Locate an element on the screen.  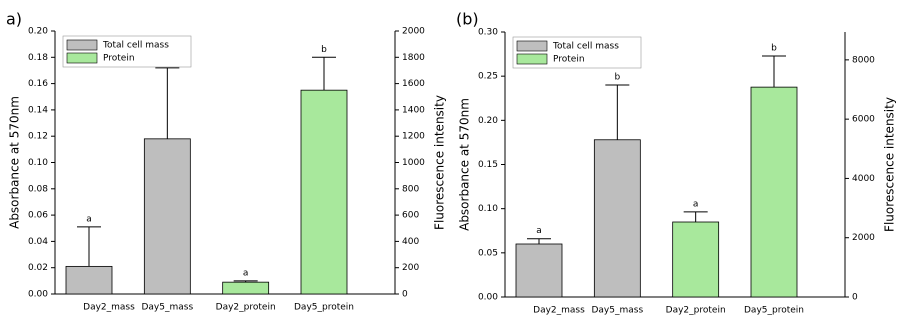
y2-tick-label: 6000 is located at coordinates (863, 120).